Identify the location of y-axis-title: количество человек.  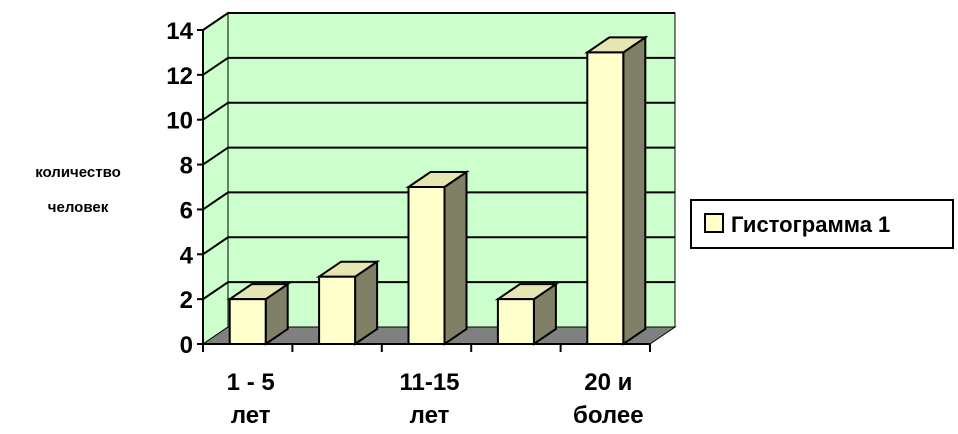
(78, 190).